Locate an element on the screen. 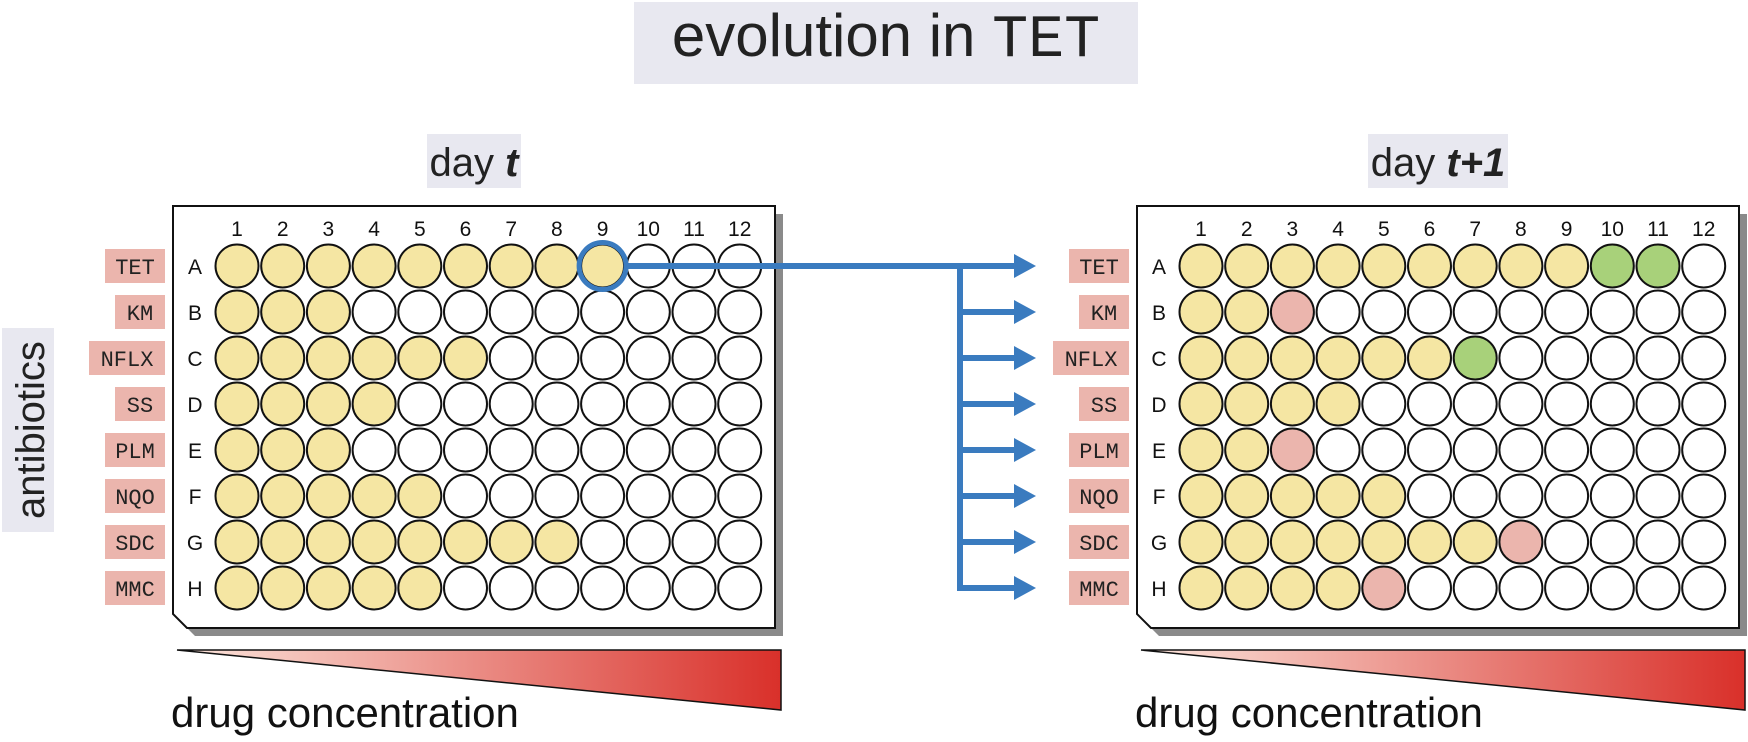  well-B3 is located at coordinates (1292, 312).